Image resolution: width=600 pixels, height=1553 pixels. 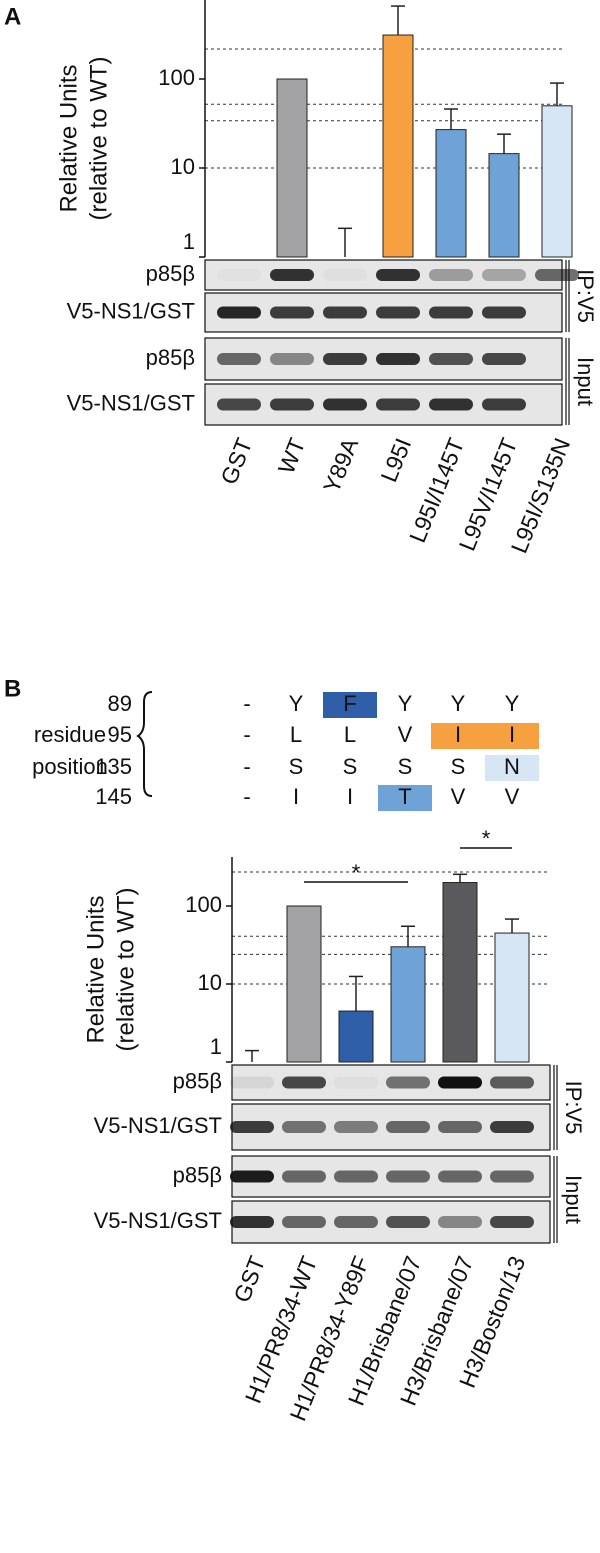 What do you see at coordinates (12, 16) in the screenshot?
I see `panel-label: A` at bounding box center [12, 16].